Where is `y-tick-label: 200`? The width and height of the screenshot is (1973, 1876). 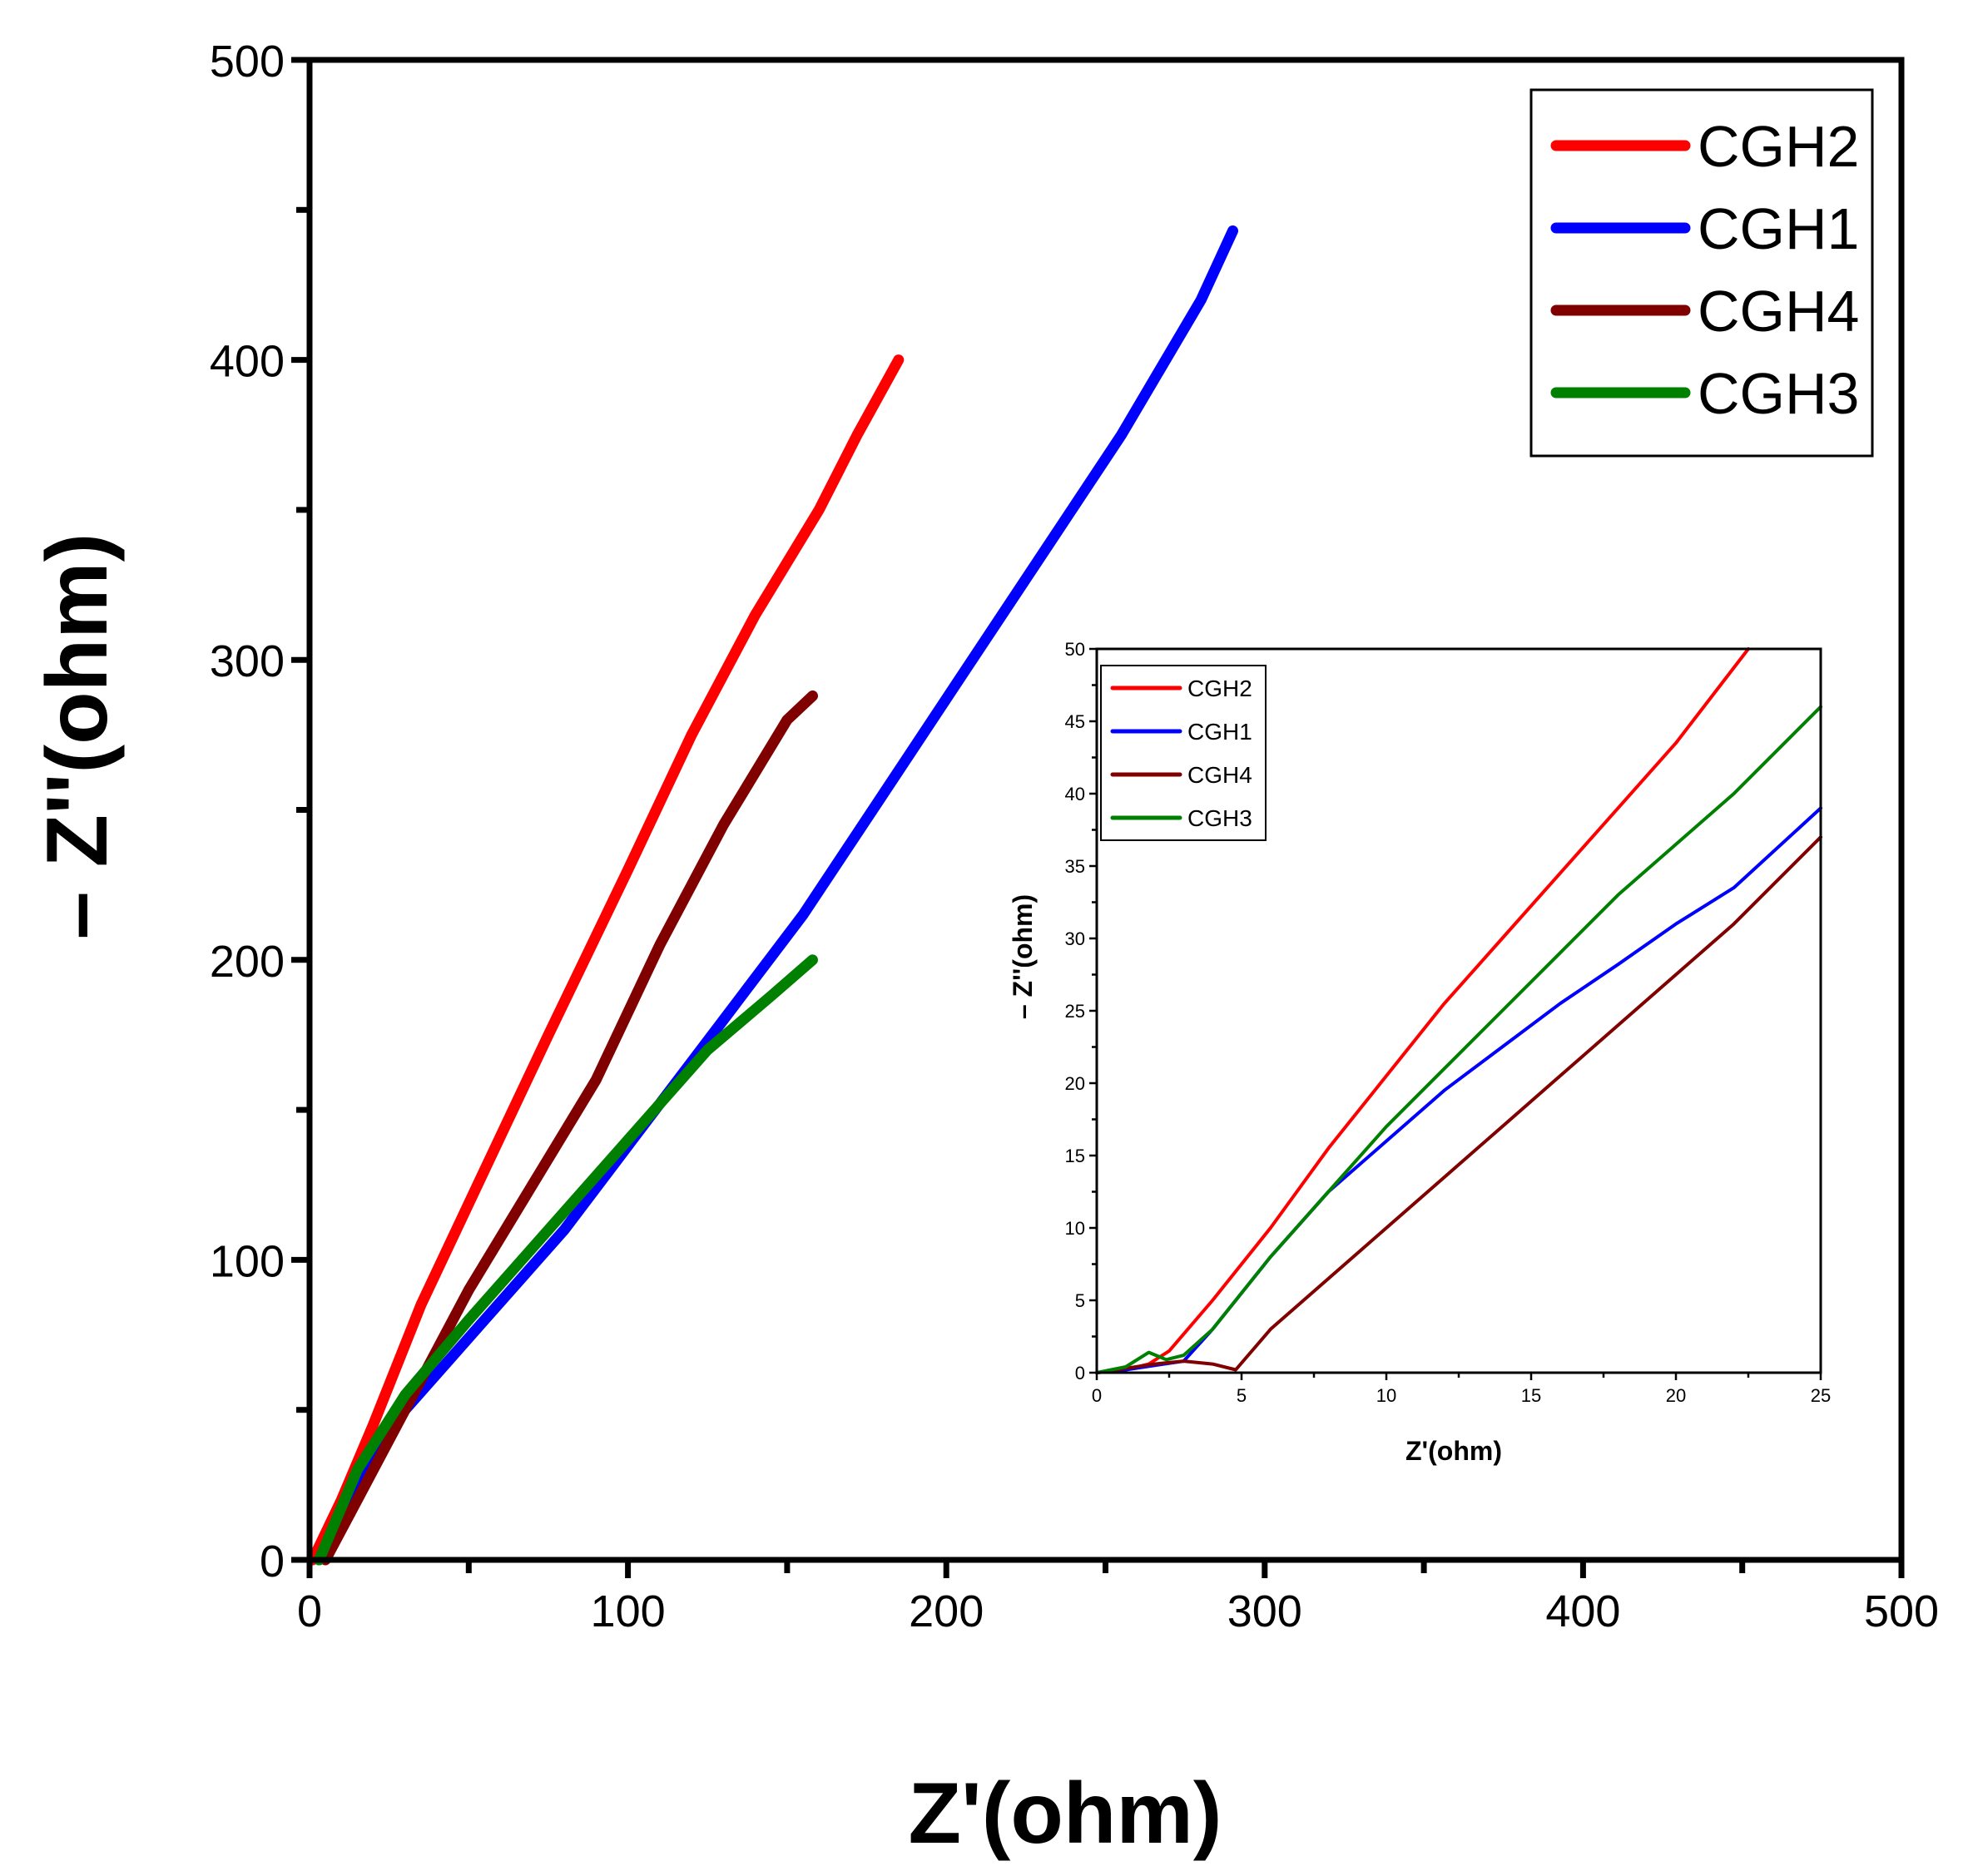
y-tick-label: 200 is located at coordinates (247, 962).